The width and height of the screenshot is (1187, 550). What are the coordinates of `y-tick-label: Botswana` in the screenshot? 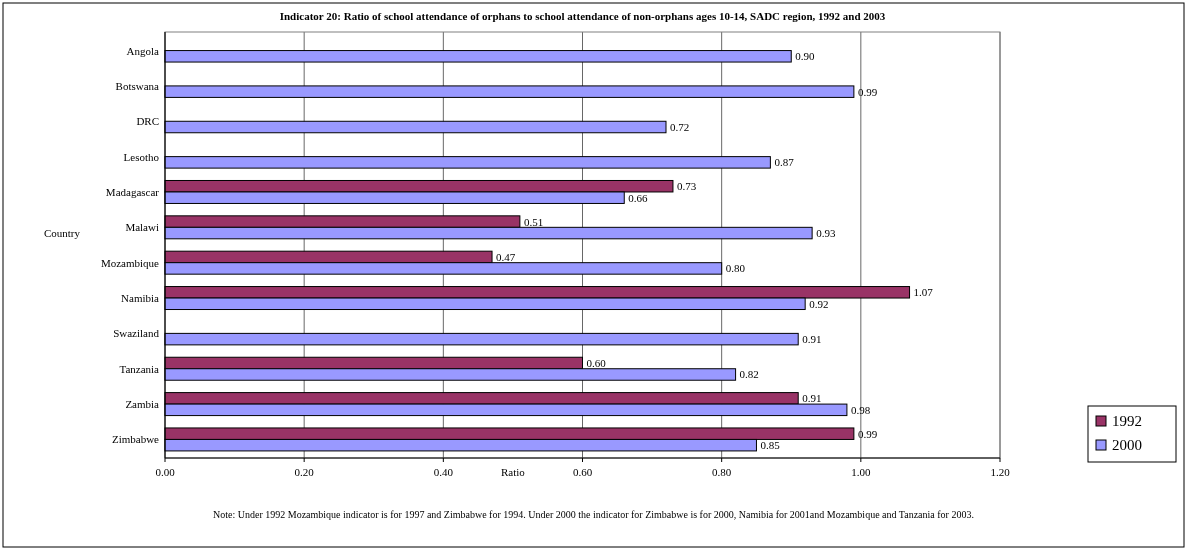 It's located at (137, 85).